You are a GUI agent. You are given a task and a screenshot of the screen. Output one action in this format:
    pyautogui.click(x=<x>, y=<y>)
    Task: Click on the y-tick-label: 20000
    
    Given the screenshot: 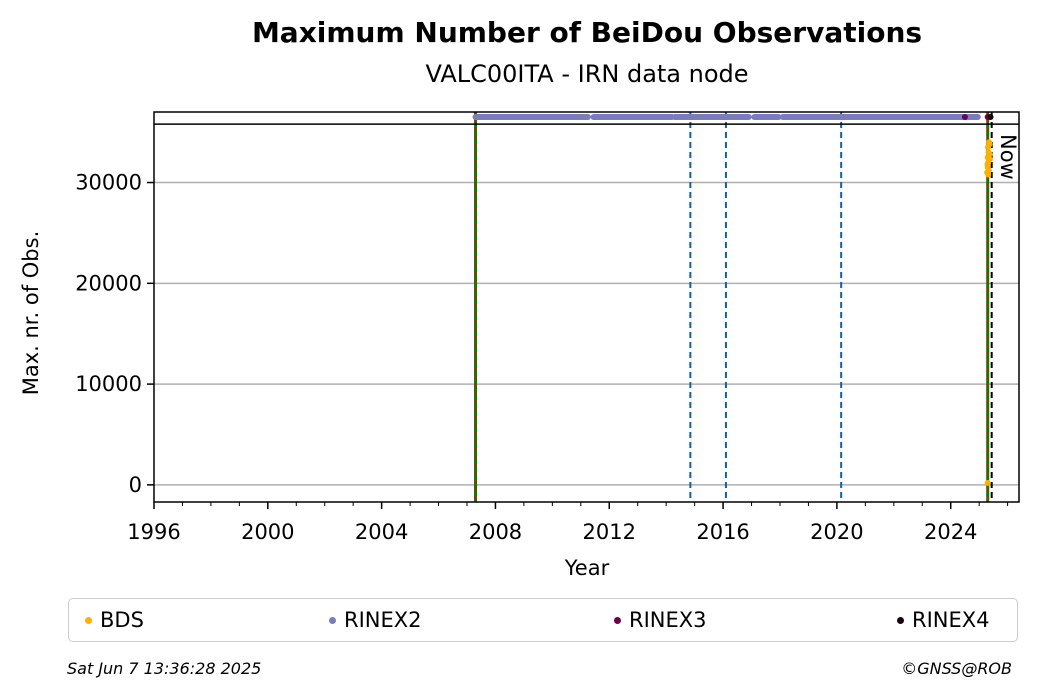 What is the action you would take?
    pyautogui.click(x=108, y=283)
    